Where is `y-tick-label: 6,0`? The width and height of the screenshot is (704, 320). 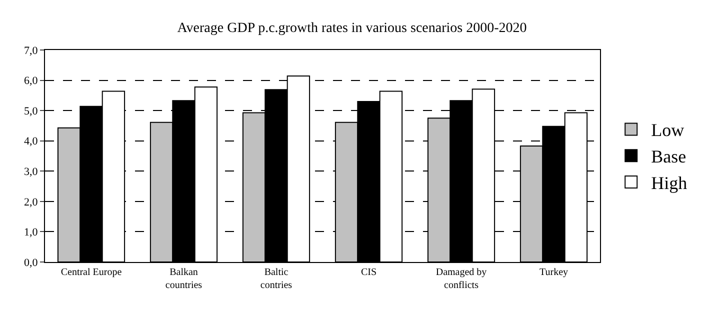 y-tick-label: 6,0 is located at coordinates (31, 81).